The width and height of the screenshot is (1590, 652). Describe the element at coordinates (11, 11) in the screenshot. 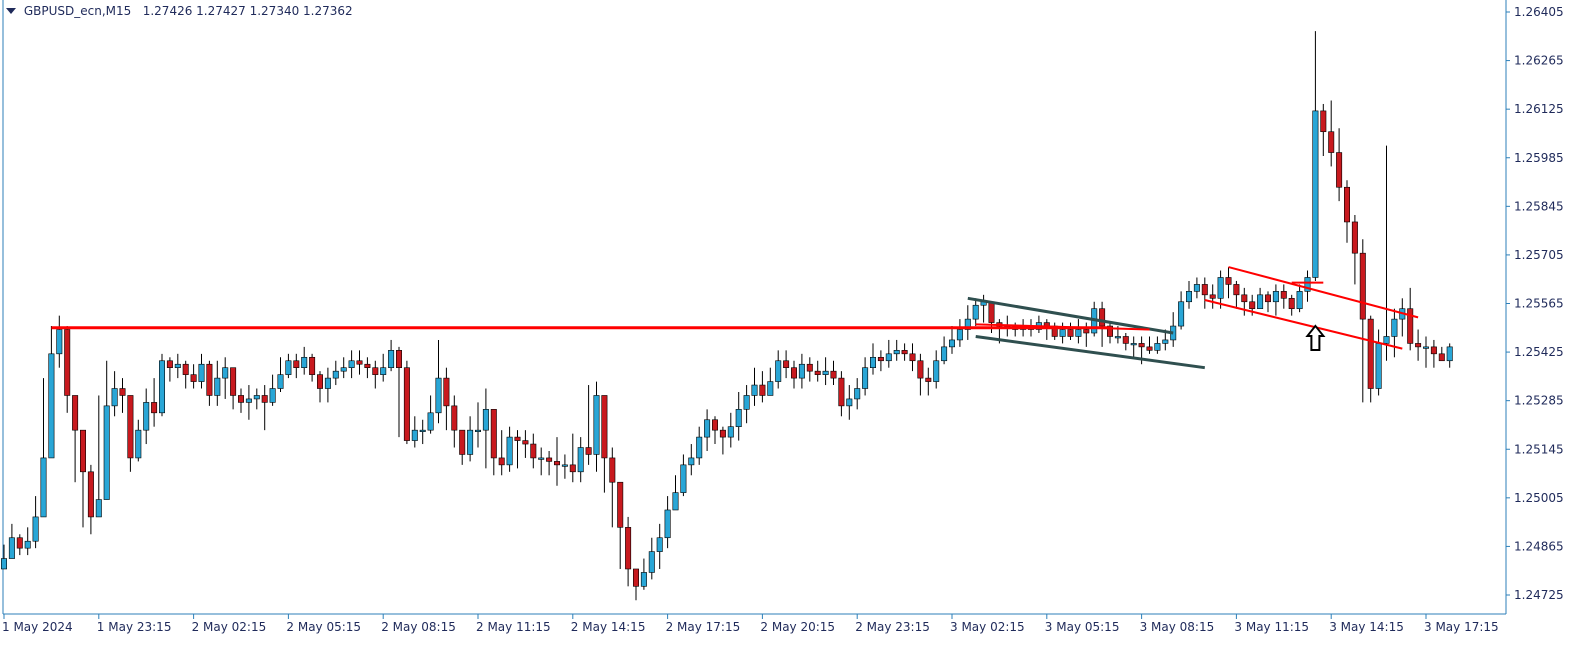

I see `collapse-triangle-icon` at that location.